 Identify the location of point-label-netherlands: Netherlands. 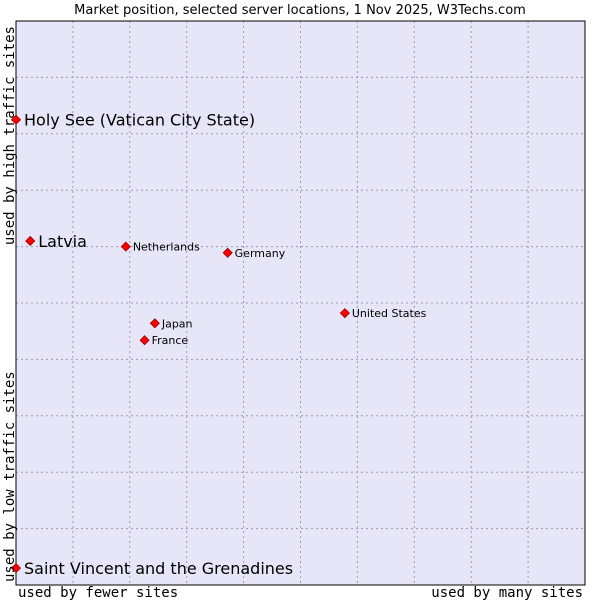
(166, 247).